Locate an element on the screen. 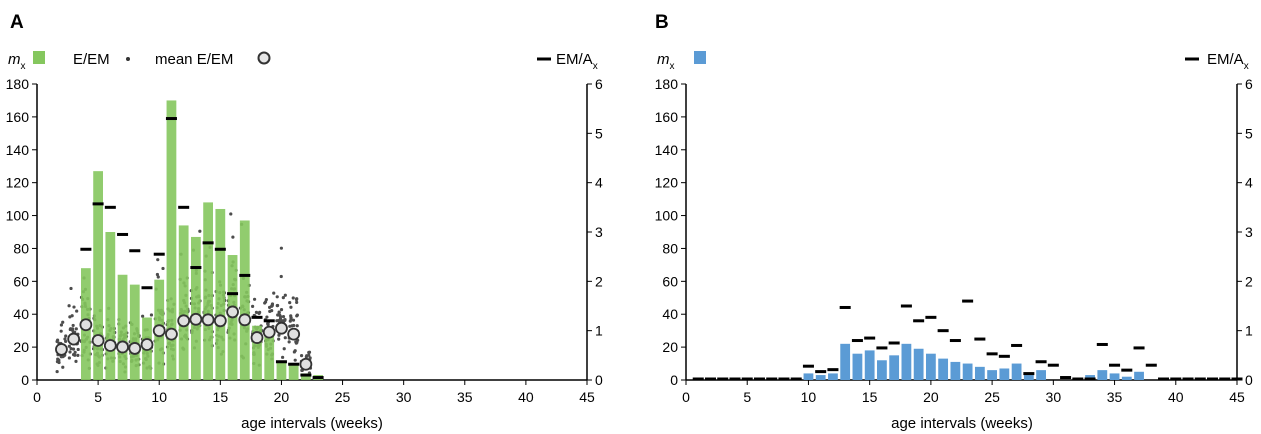  panel-a-y-left-tick-label: 0 is located at coordinates (25, 380).